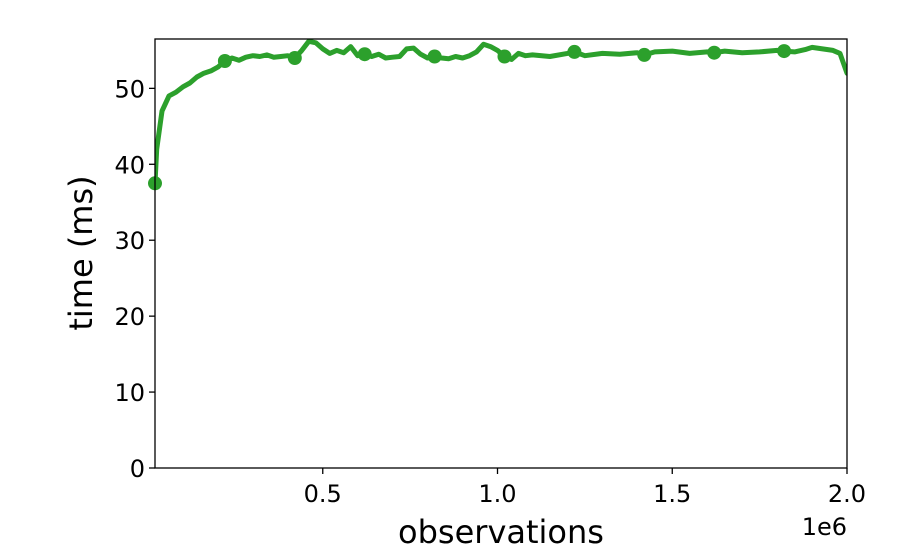  I want to click on x-axis-title: observations, so click(501, 532).